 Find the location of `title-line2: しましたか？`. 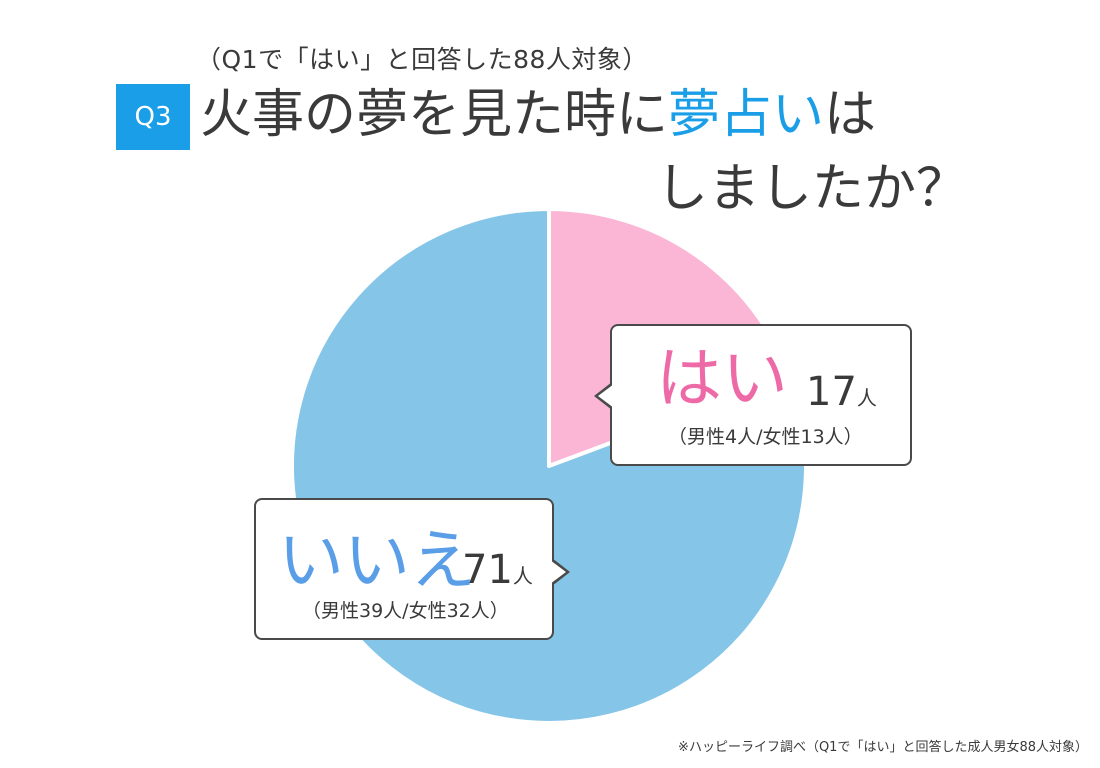

title-line2: しましたか？ is located at coordinates (812, 189).